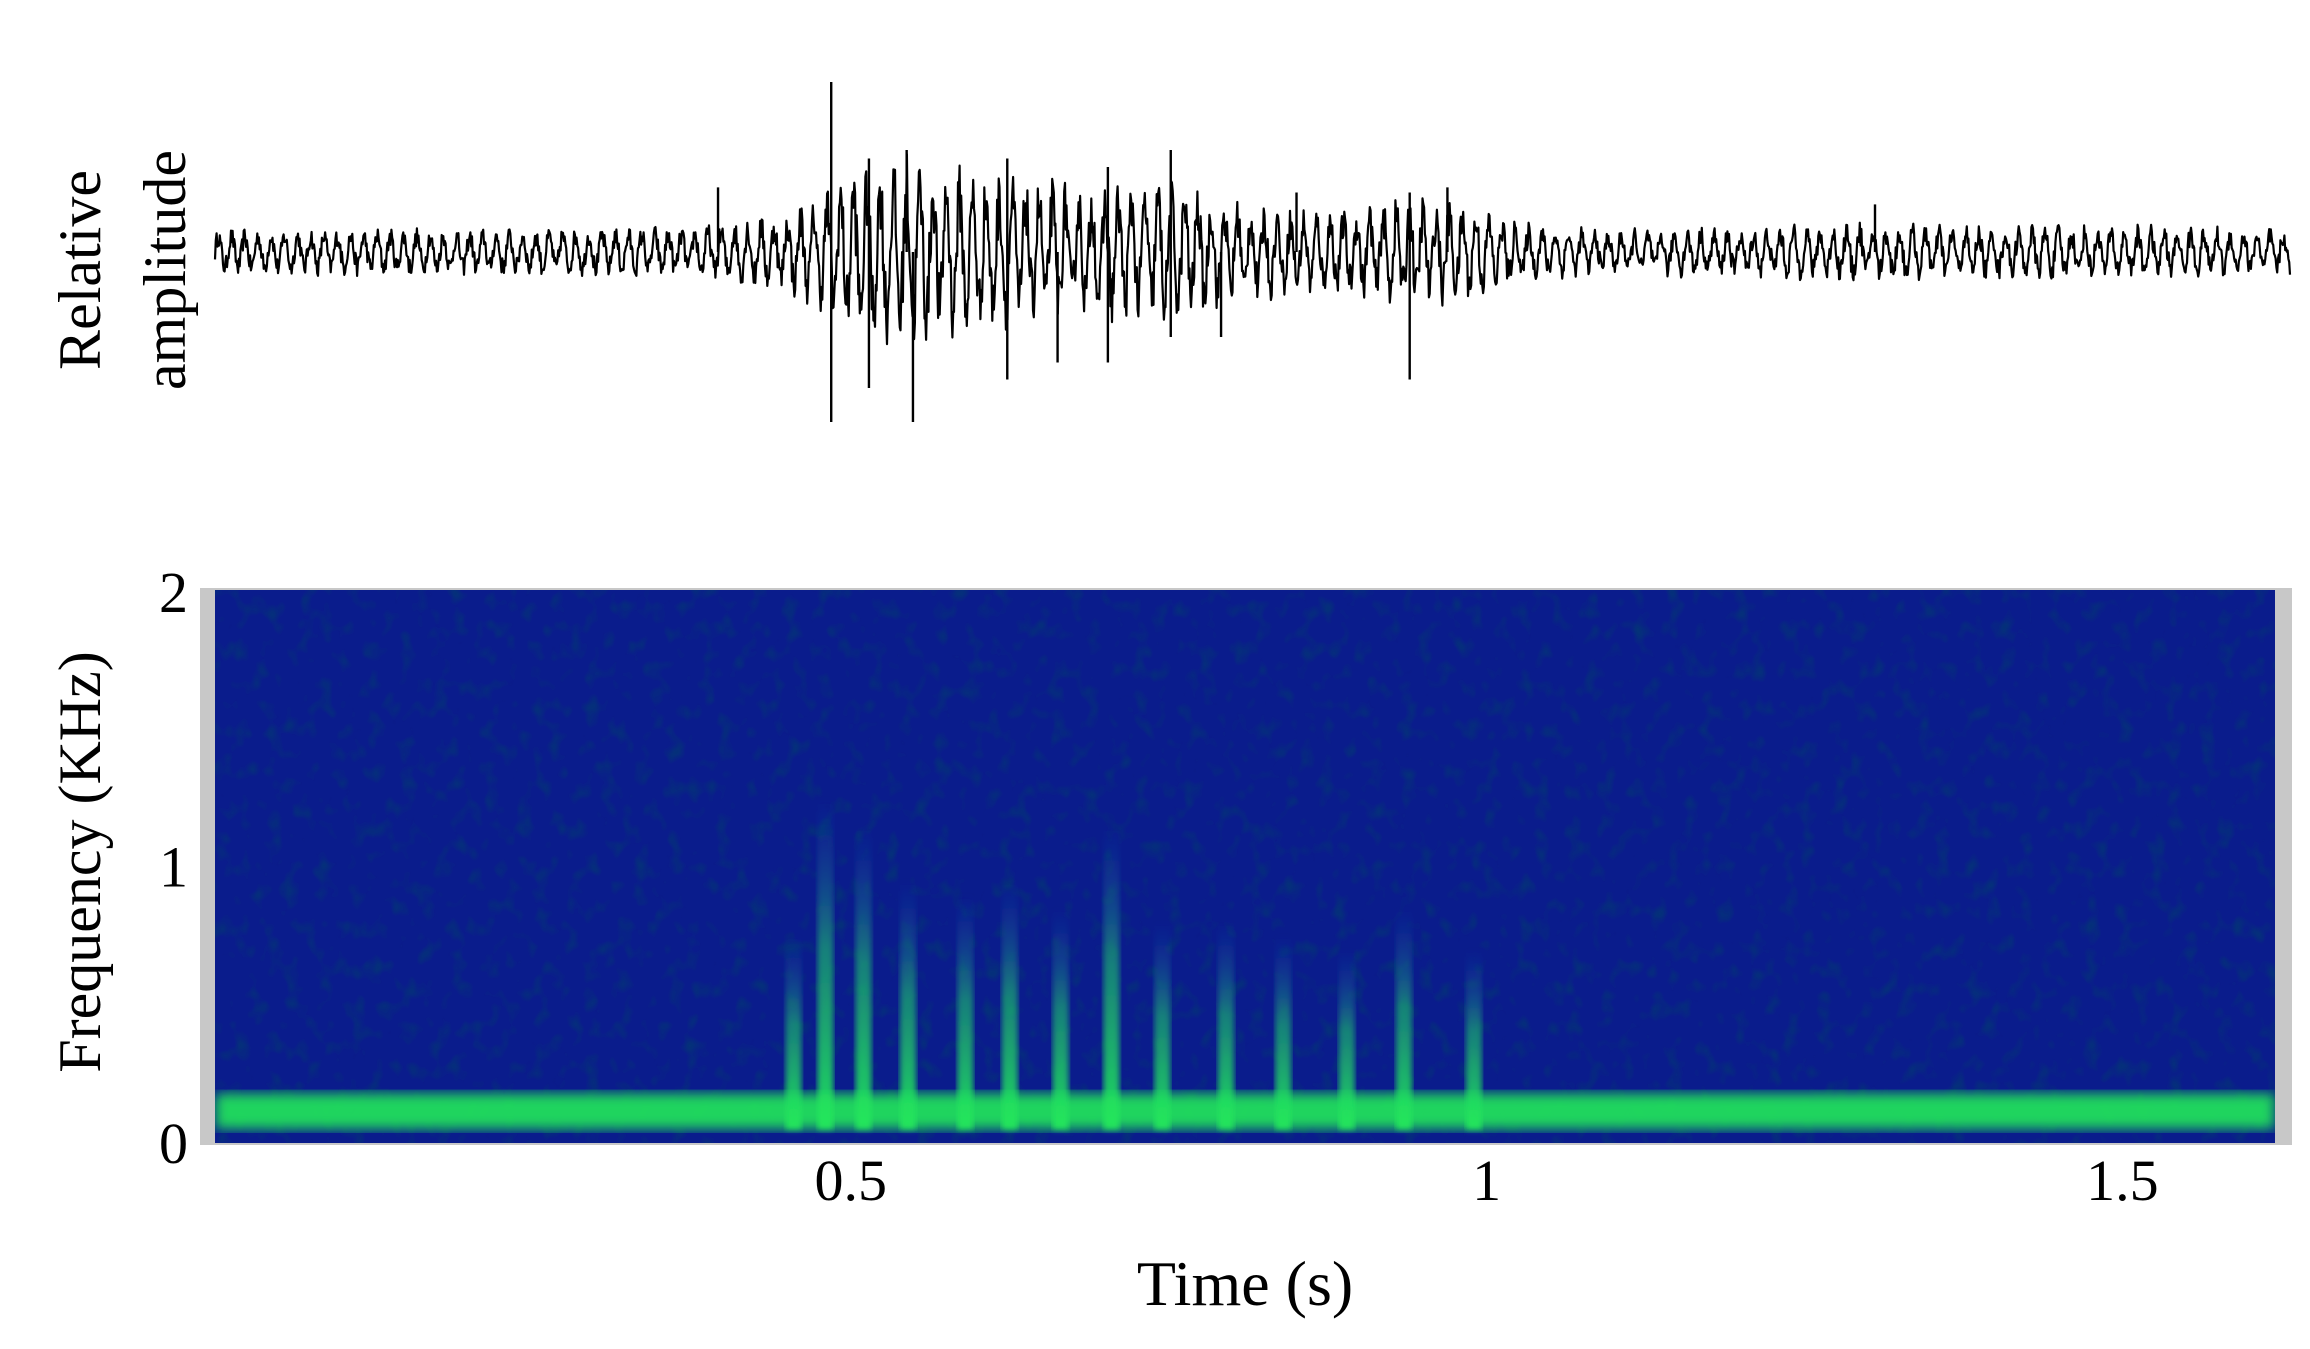 The image size is (2310, 1349). I want to click on waveform-spikes, so click(1296, 252).